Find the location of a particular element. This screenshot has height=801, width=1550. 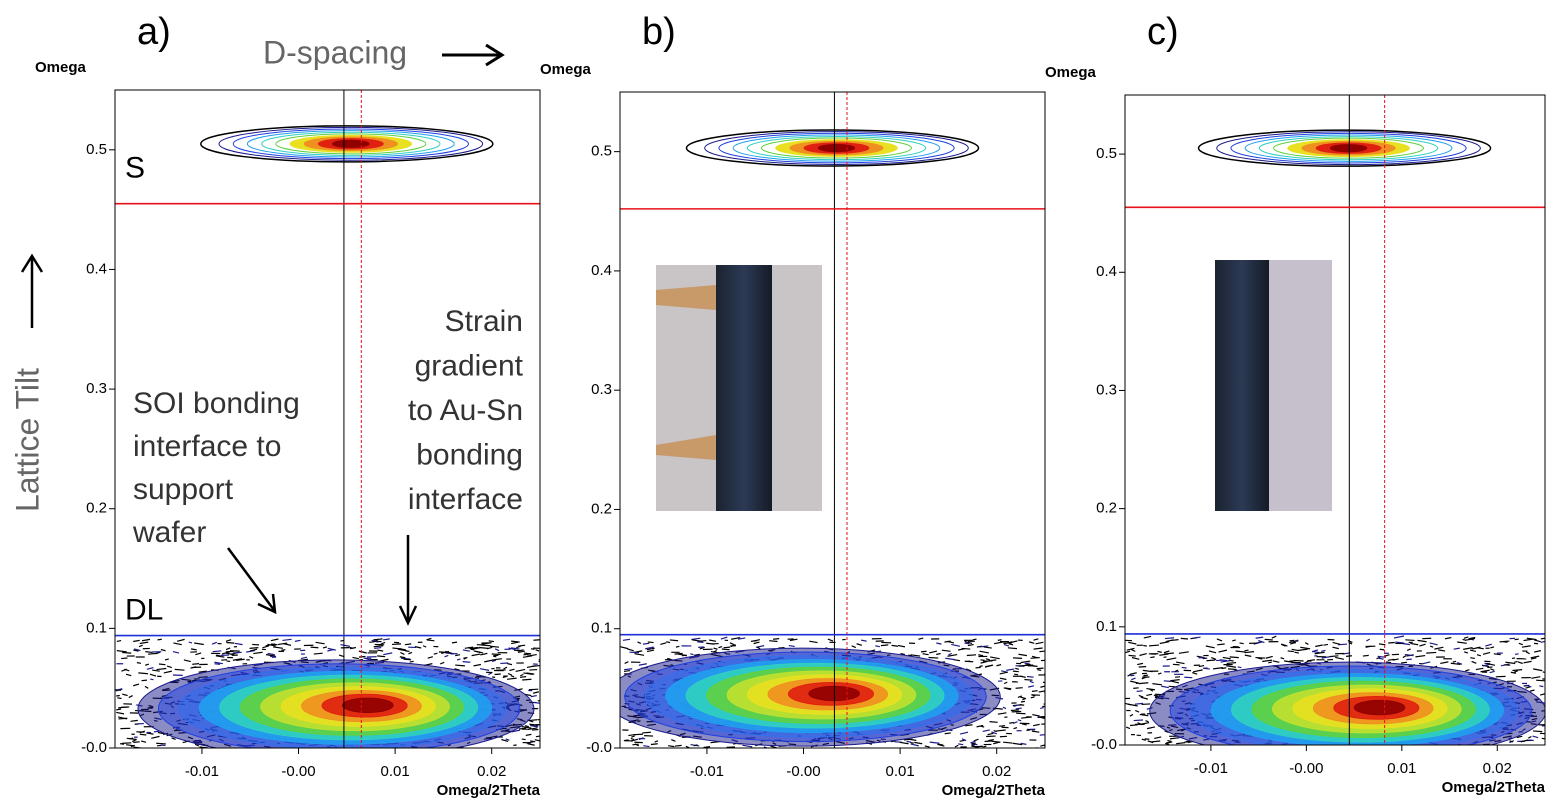

annotation: Strain is located at coordinates (484, 321).